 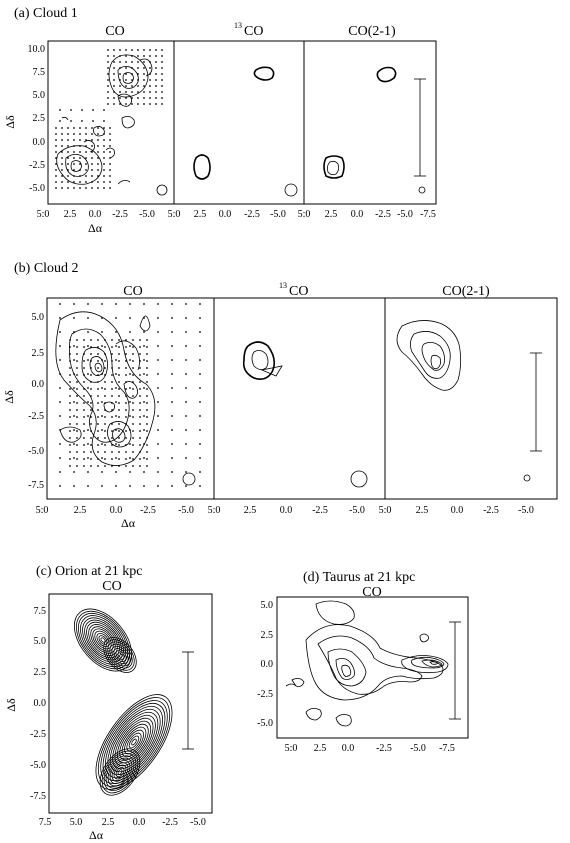 What do you see at coordinates (24, 119) in the screenshot?
I see `panel-a-yaxis: 10.0 7.5 5.0 2.5 0.0 -2.5 -5.0 Δδ` at bounding box center [24, 119].